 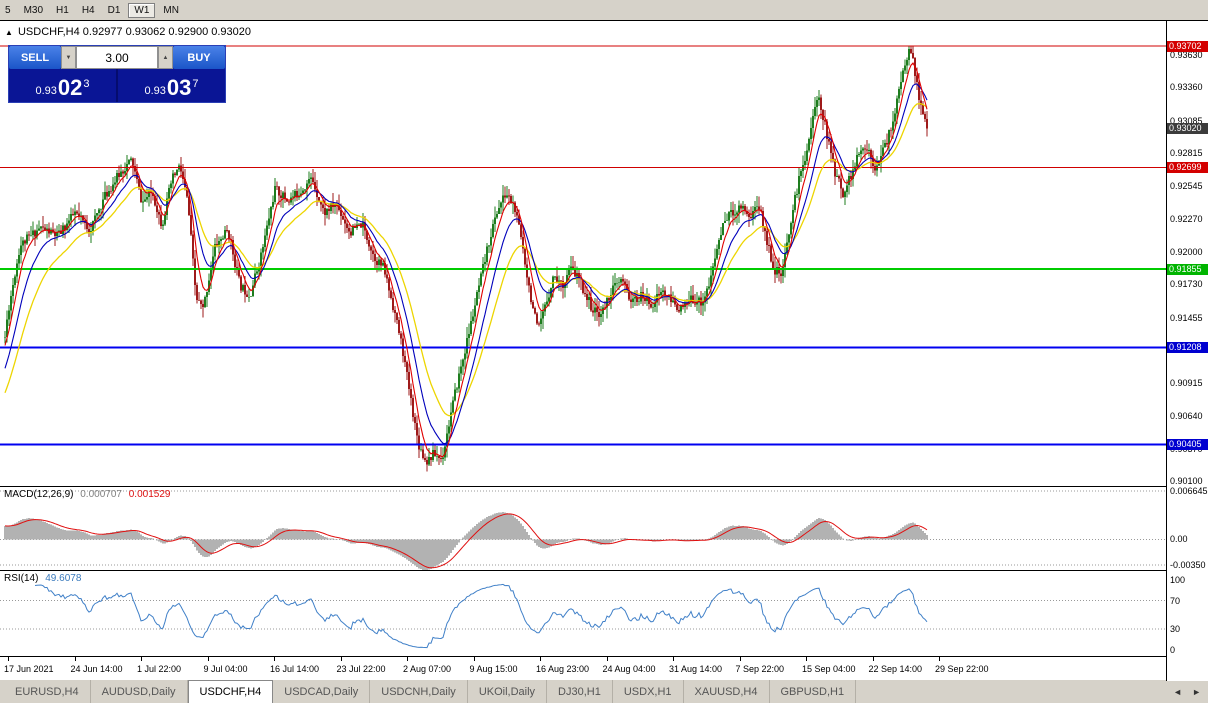 I want to click on price-axis-label: 0.92270, so click(x=1186, y=219).